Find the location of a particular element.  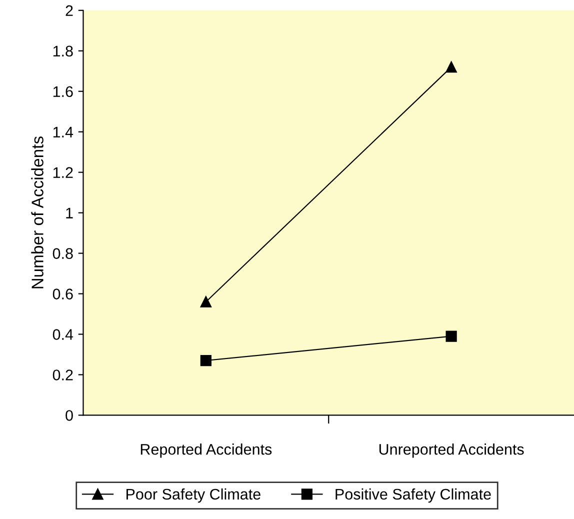

y-axis-title: Number of Accidents is located at coordinates (37, 212).